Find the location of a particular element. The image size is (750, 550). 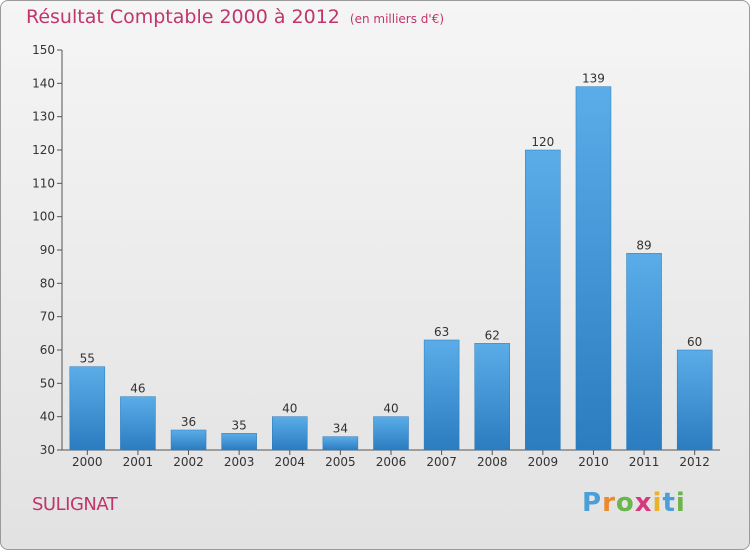

y-tick-label: 140 is located at coordinates (43, 83).